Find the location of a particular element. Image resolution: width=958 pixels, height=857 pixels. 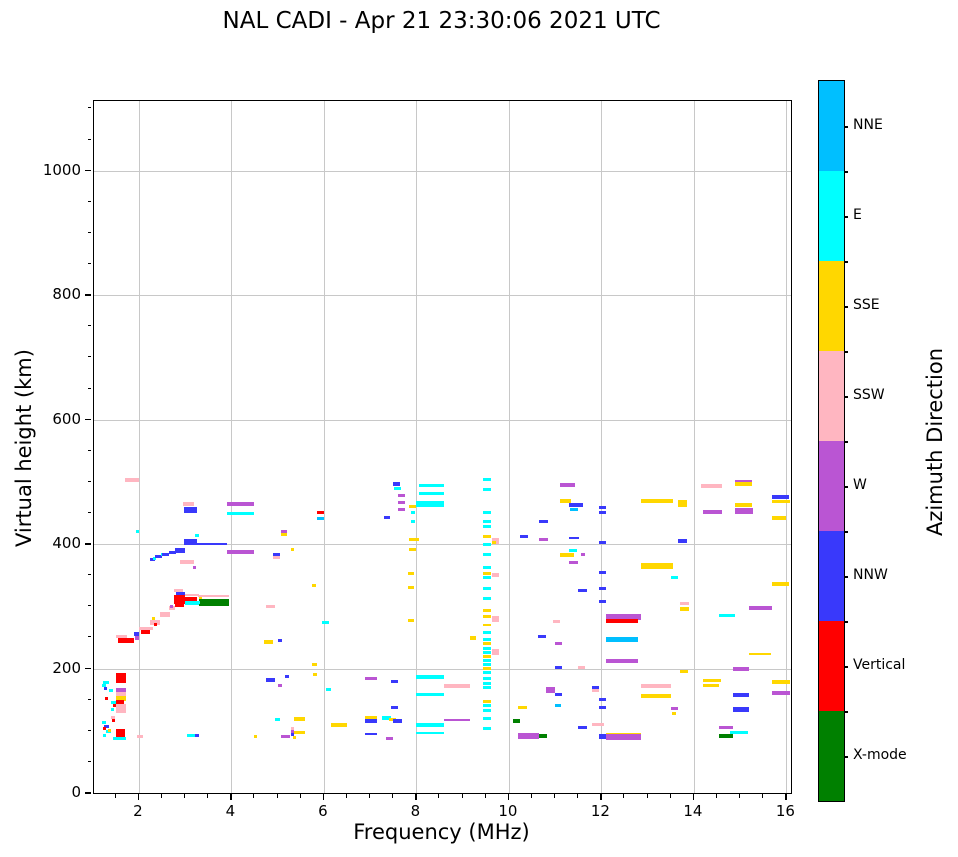

x-tick-label: 10 is located at coordinates (508, 811).